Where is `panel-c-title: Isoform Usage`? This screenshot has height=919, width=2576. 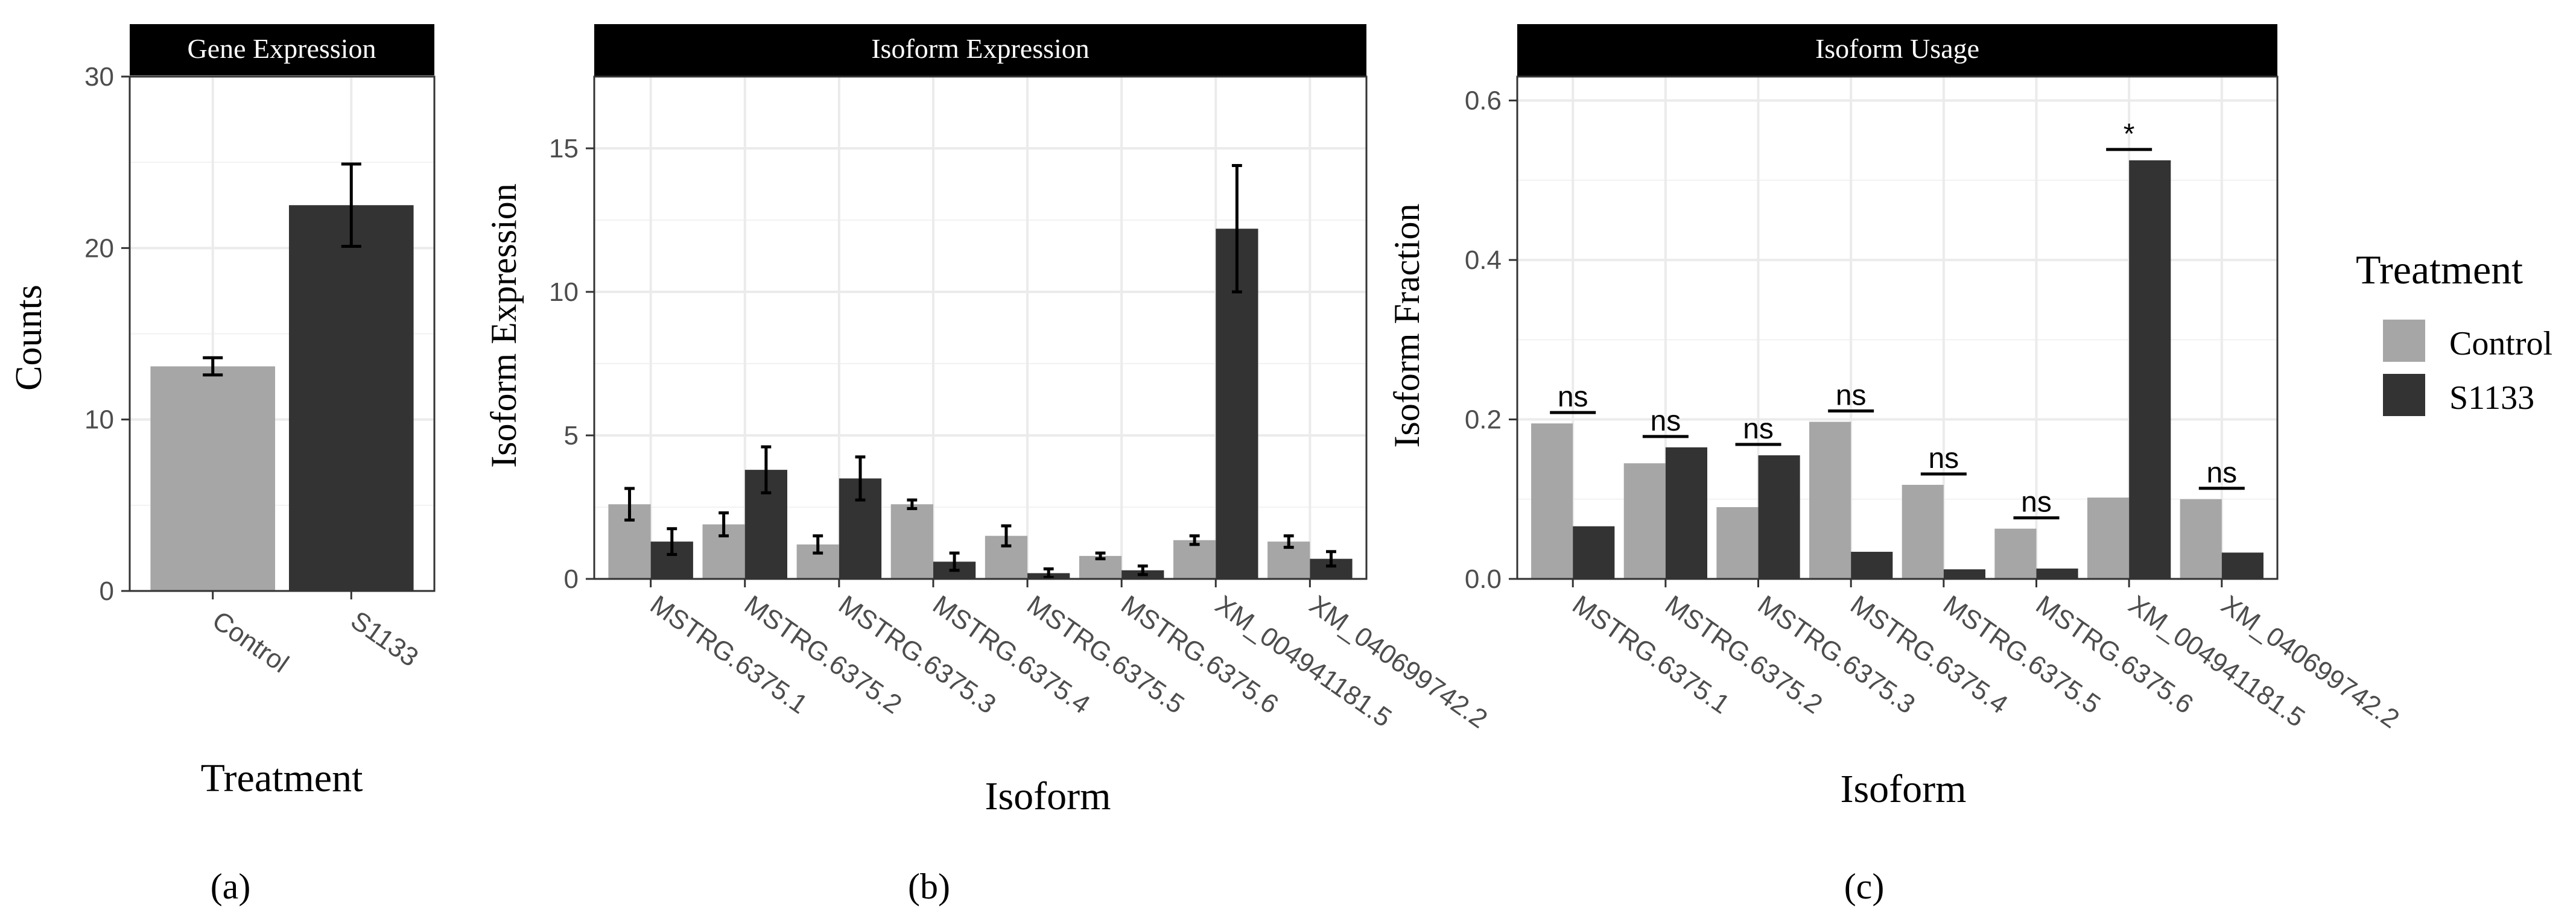 panel-c-title: Isoform Usage is located at coordinates (1897, 48).